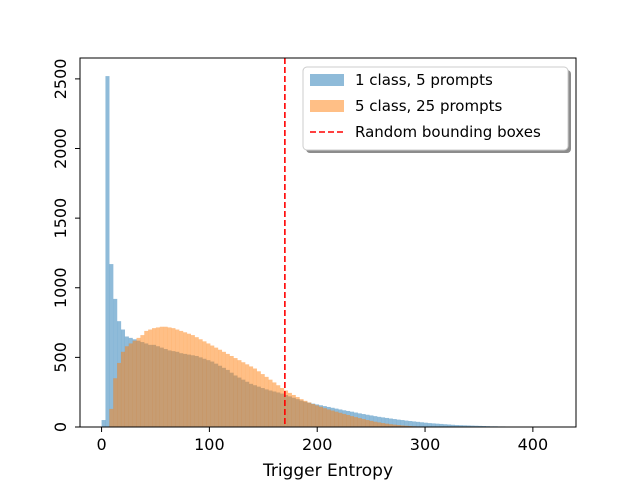 This screenshot has height=480, width=640. What do you see at coordinates (424, 80) in the screenshot?
I see `legend-label: 1 class, 5 prompts` at bounding box center [424, 80].